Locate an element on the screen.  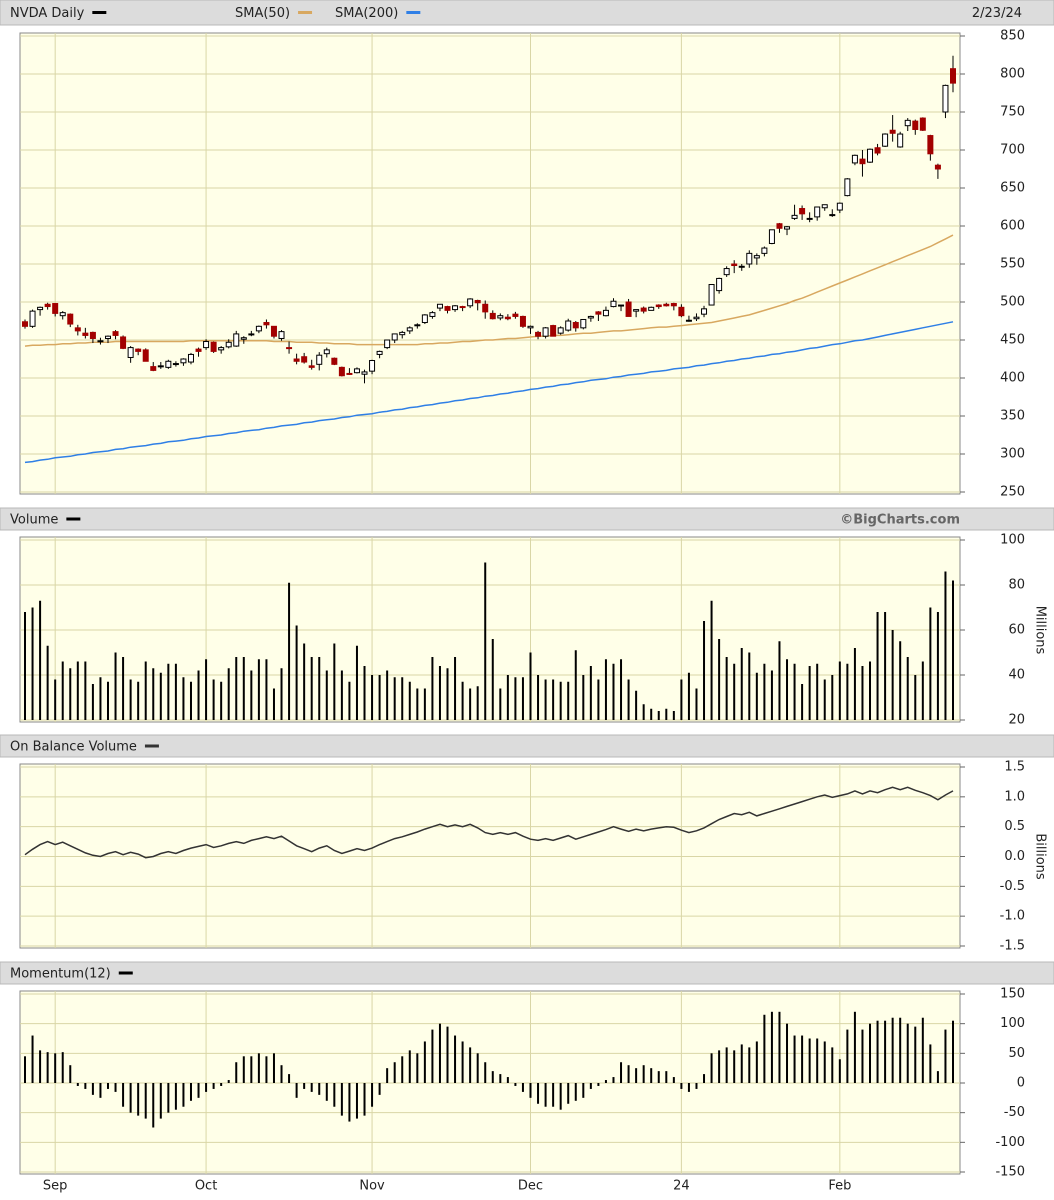
y-tick-label: -150 is located at coordinates (1010, 1172).